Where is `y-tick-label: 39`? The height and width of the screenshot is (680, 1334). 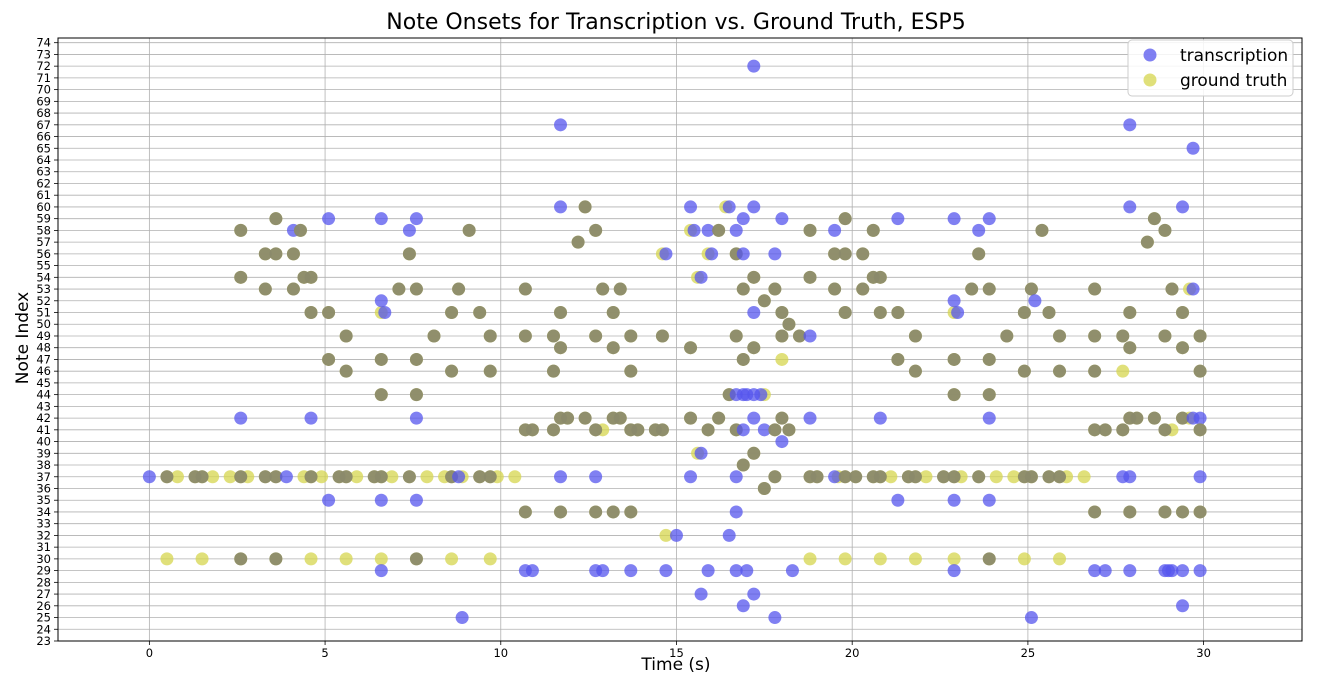
y-tick-label: 39 is located at coordinates (43, 453).